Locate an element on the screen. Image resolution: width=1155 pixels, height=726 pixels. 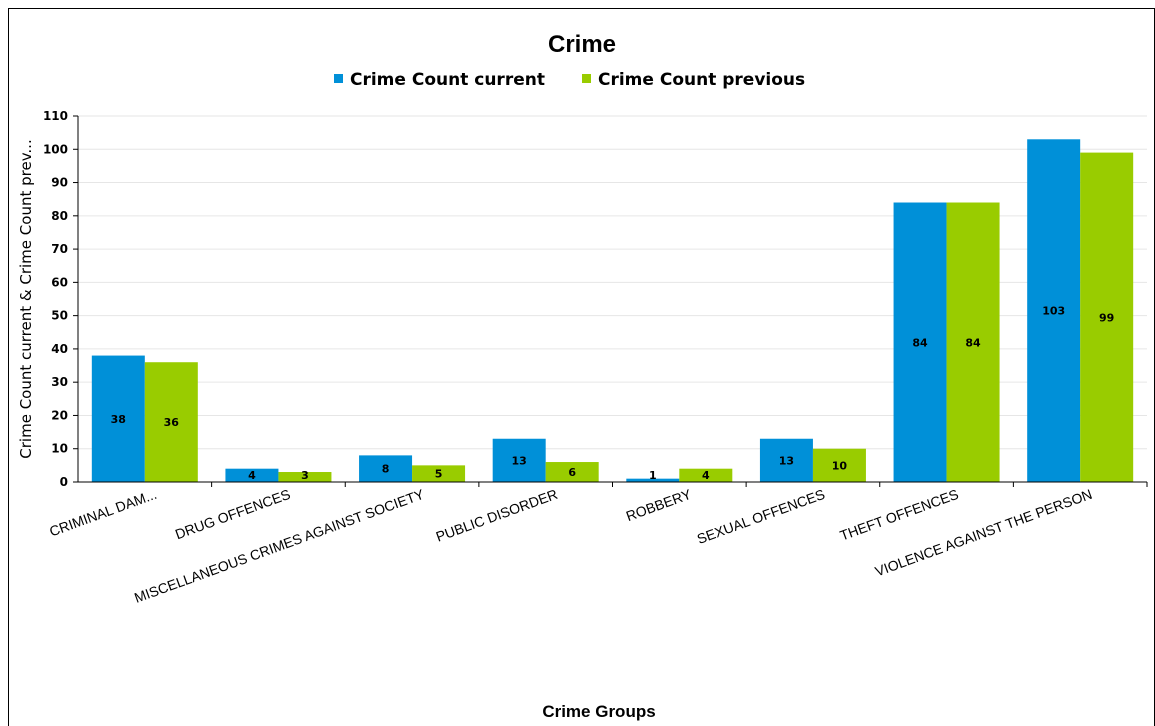
data-label: 38 is located at coordinates (118, 419).